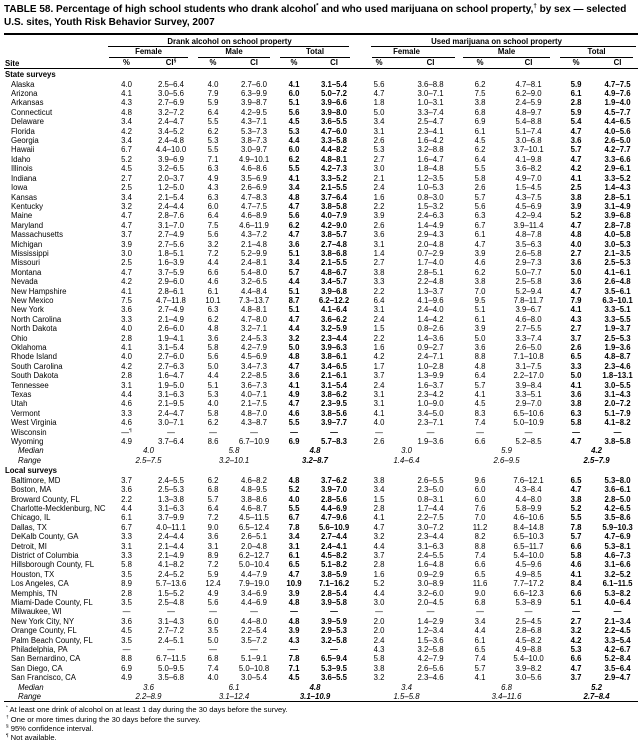  I want to click on site-cell: Mississippi, so click(30, 253).